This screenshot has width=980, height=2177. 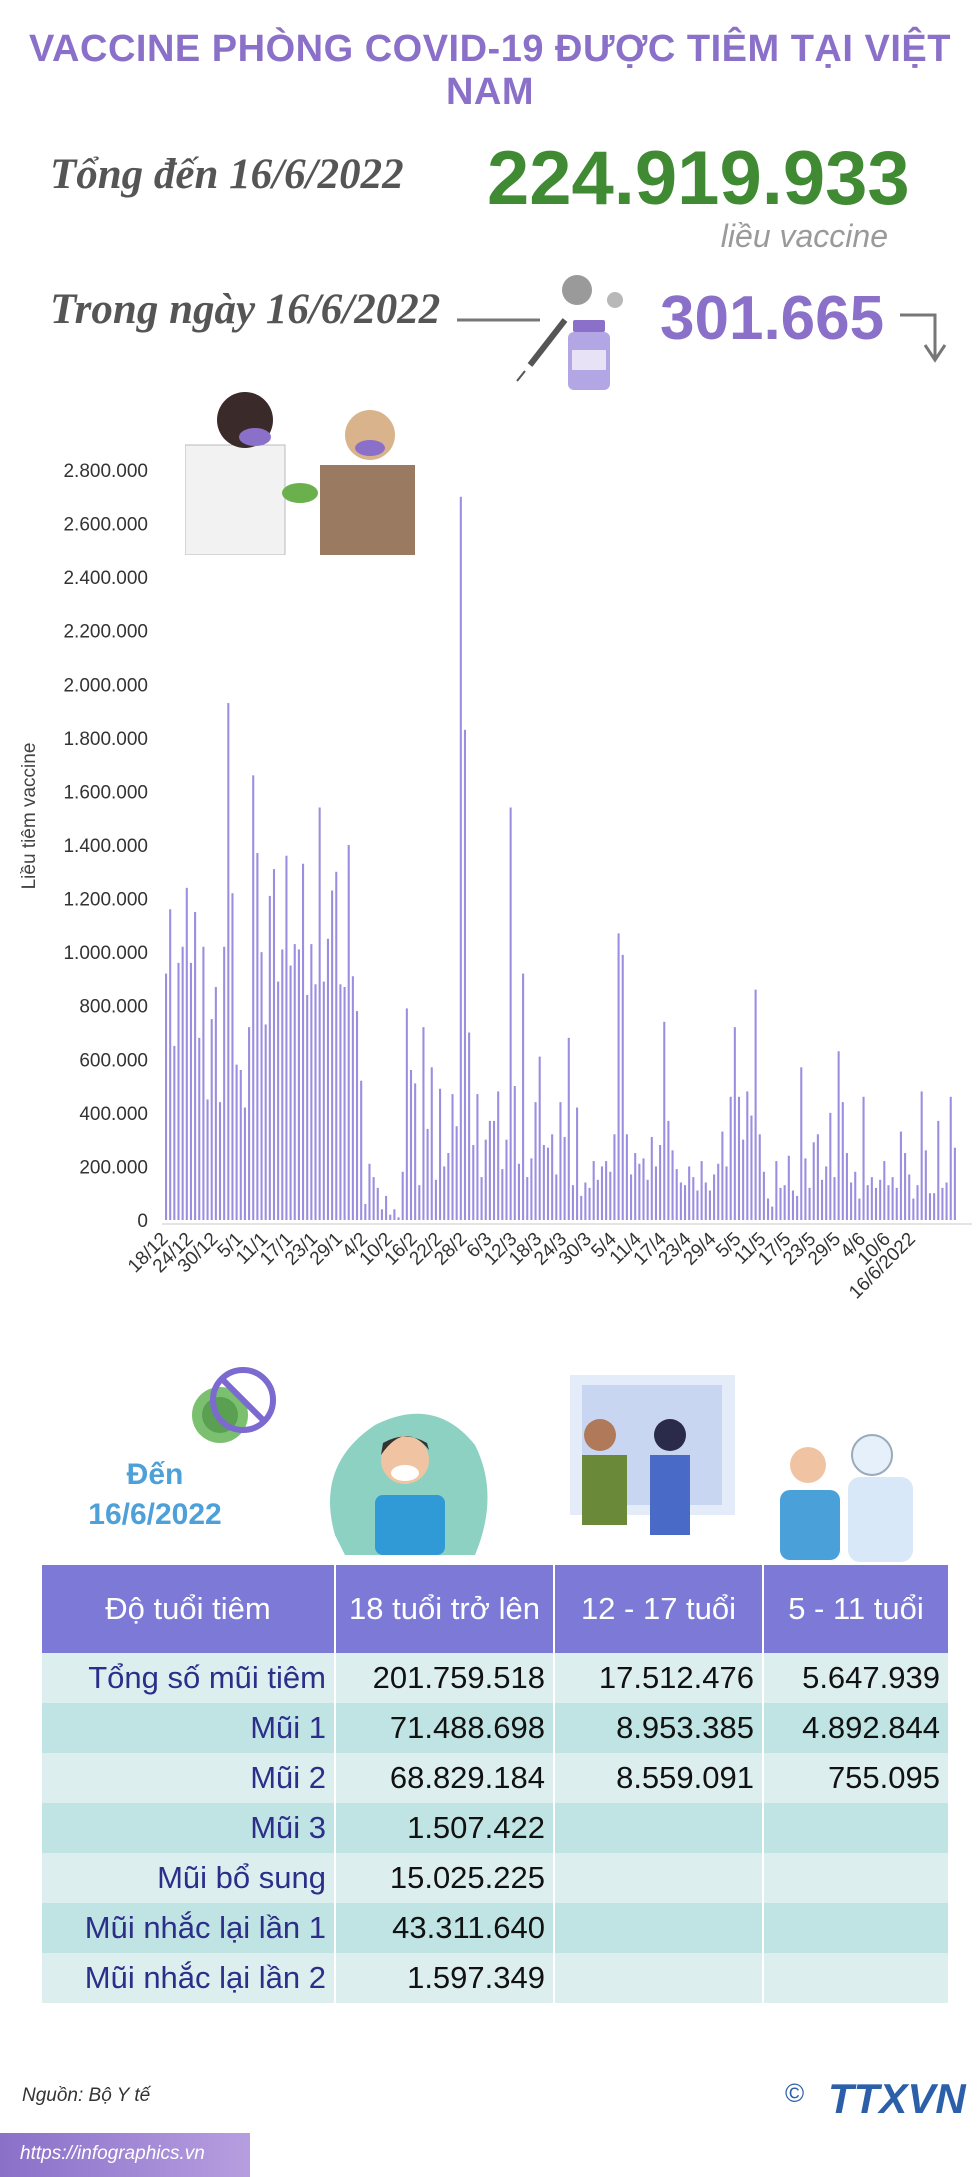 I want to click on row-label: Mũi 2, so click(x=189, y=1778).